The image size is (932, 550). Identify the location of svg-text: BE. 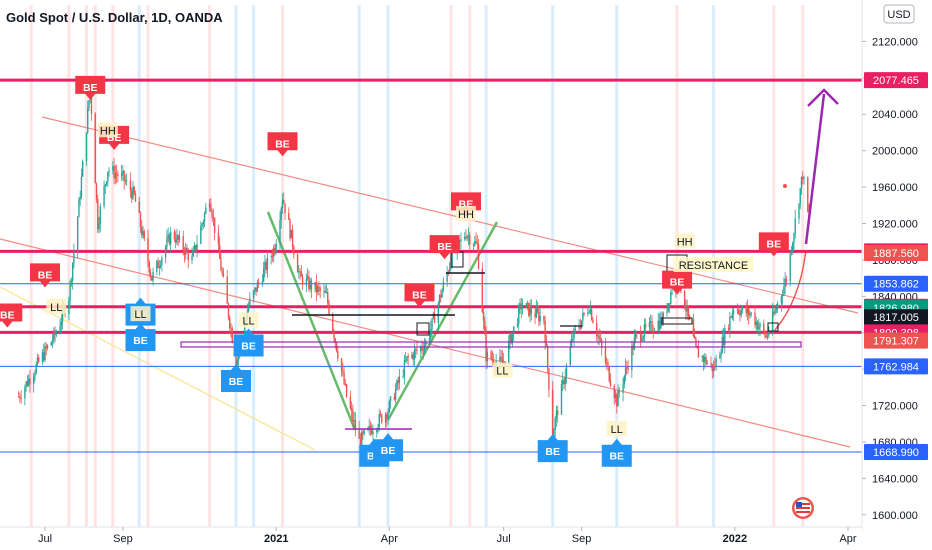
(282, 144).